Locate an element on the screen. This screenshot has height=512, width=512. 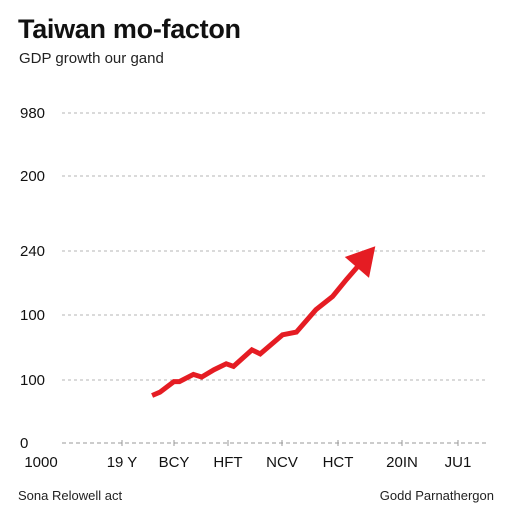
chart-subtitle: GDP growth our gand is located at coordinates (91, 58).